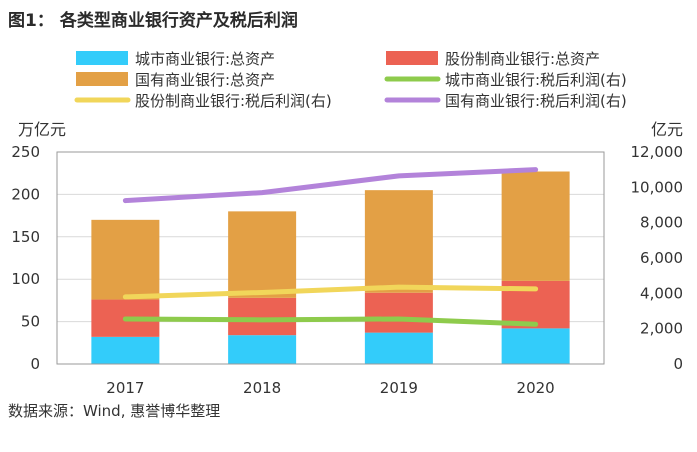  Describe the element at coordinates (661, 223) in the screenshot. I see `right-tick-label: 8,000` at that location.